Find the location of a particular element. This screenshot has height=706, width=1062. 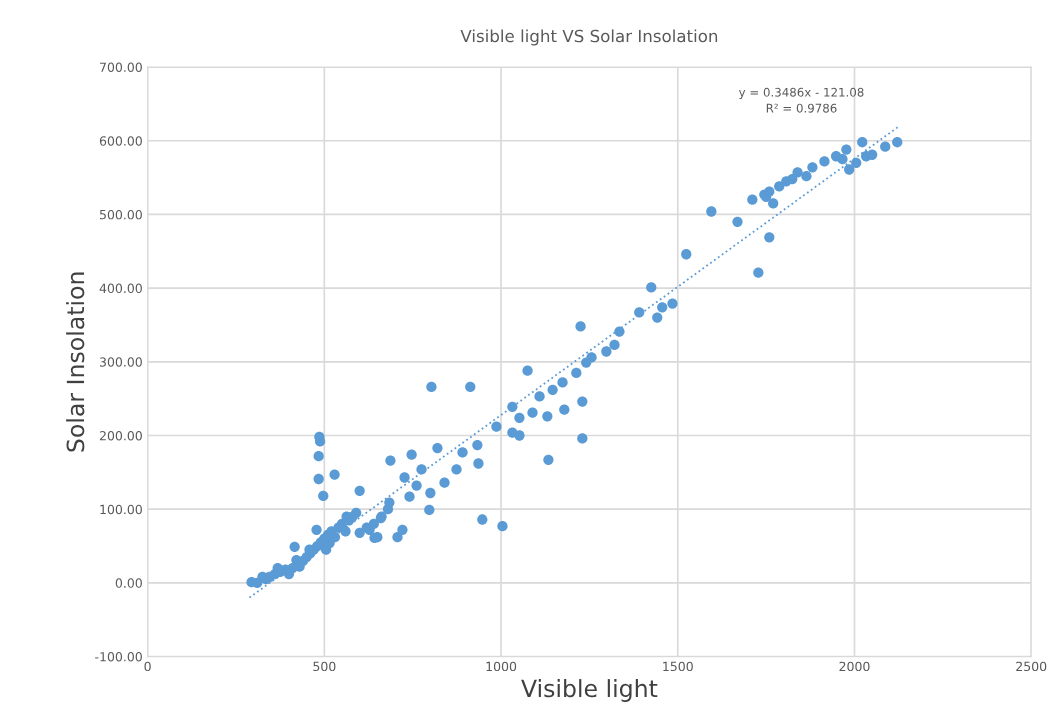

y-tick-label: 500.00 is located at coordinates (120, 214).